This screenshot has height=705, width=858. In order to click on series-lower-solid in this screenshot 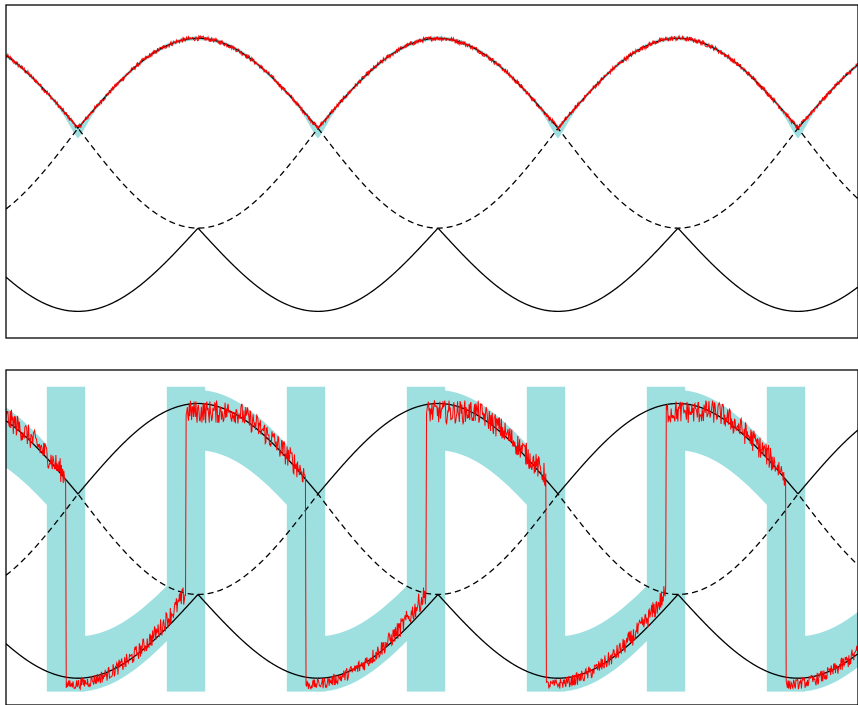, I will do `click(432, 270)`.